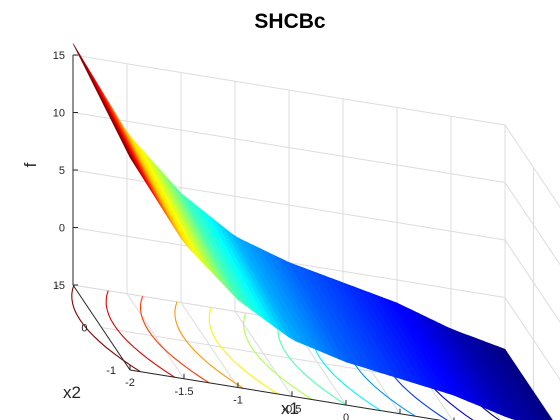 The image size is (560, 420). I want to click on y-axis-label: x2, so click(72, 392).